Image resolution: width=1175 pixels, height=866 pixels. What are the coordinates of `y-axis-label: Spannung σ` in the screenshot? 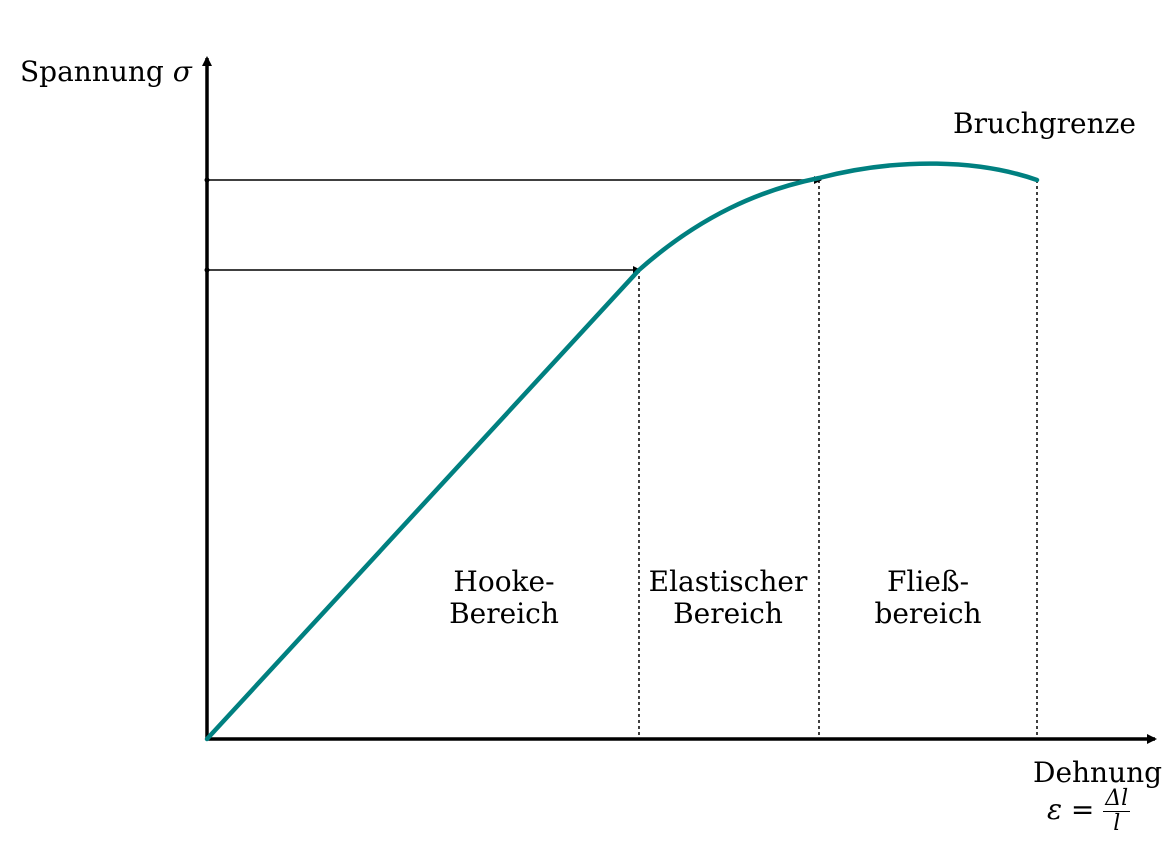 It's located at (106, 71).